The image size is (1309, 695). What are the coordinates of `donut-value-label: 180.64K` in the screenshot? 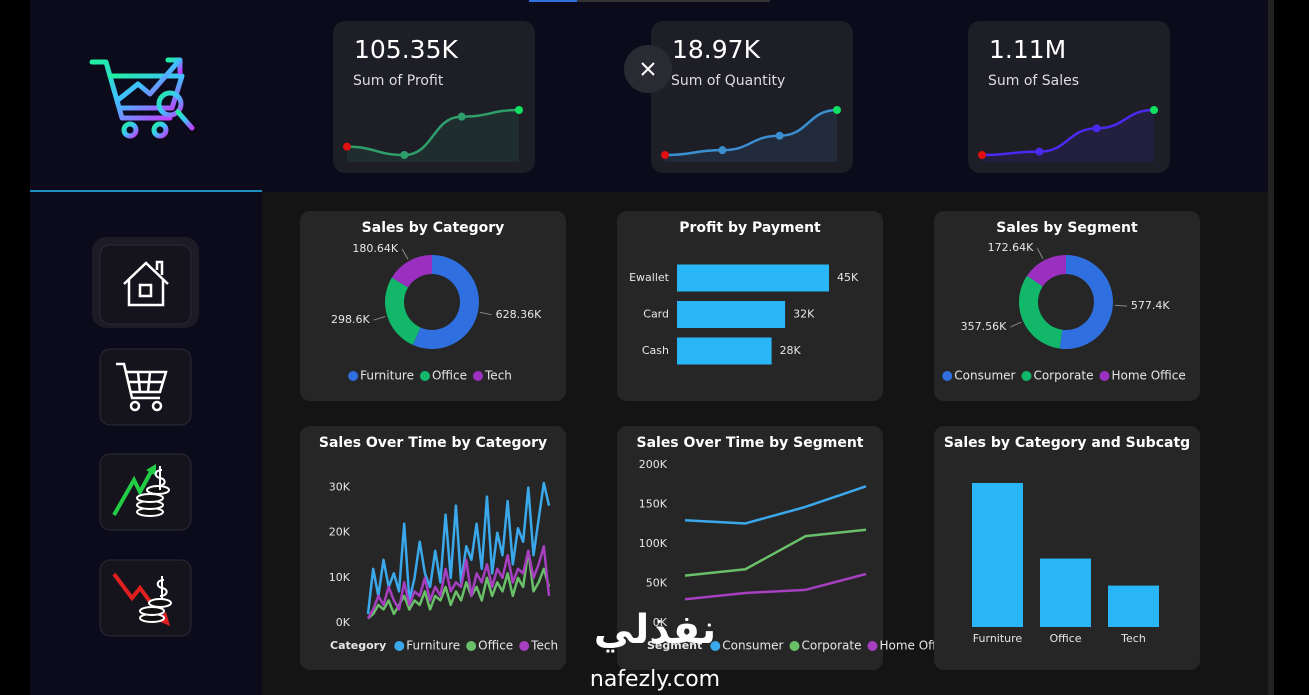 It's located at (375, 248).